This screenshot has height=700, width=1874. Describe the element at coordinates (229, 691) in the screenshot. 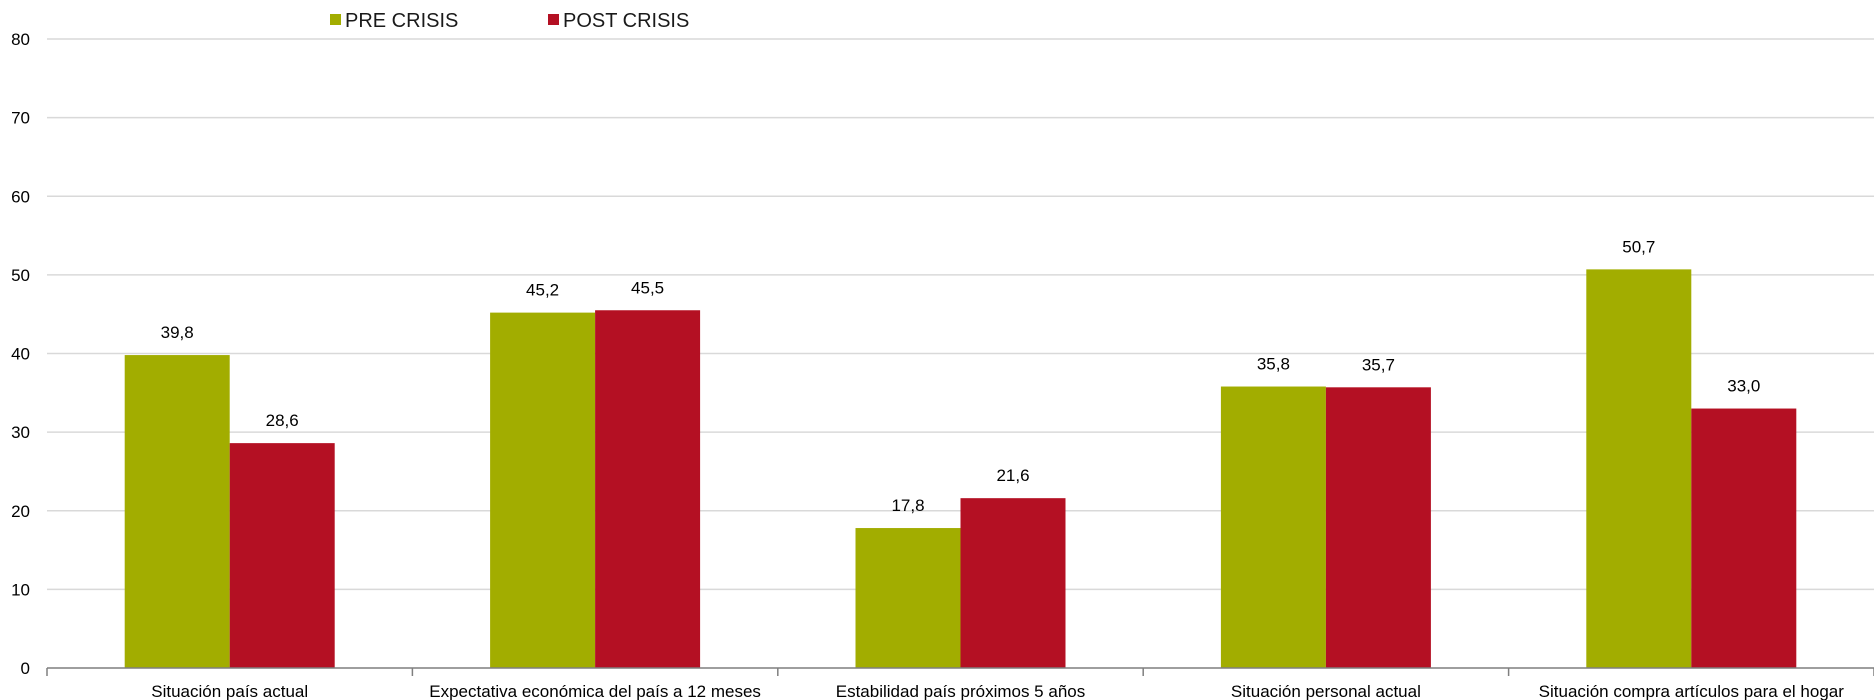

I see `x-category-label: Situación país actual` at that location.